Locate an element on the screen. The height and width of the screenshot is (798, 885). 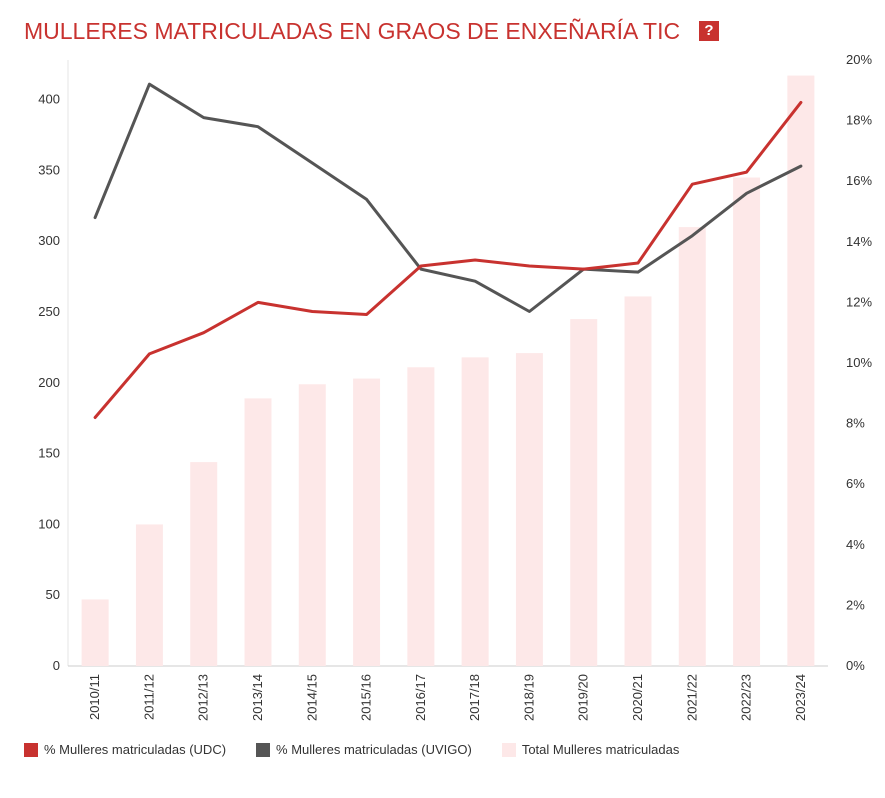
y-right-tick-label: 10% is located at coordinates (859, 362).